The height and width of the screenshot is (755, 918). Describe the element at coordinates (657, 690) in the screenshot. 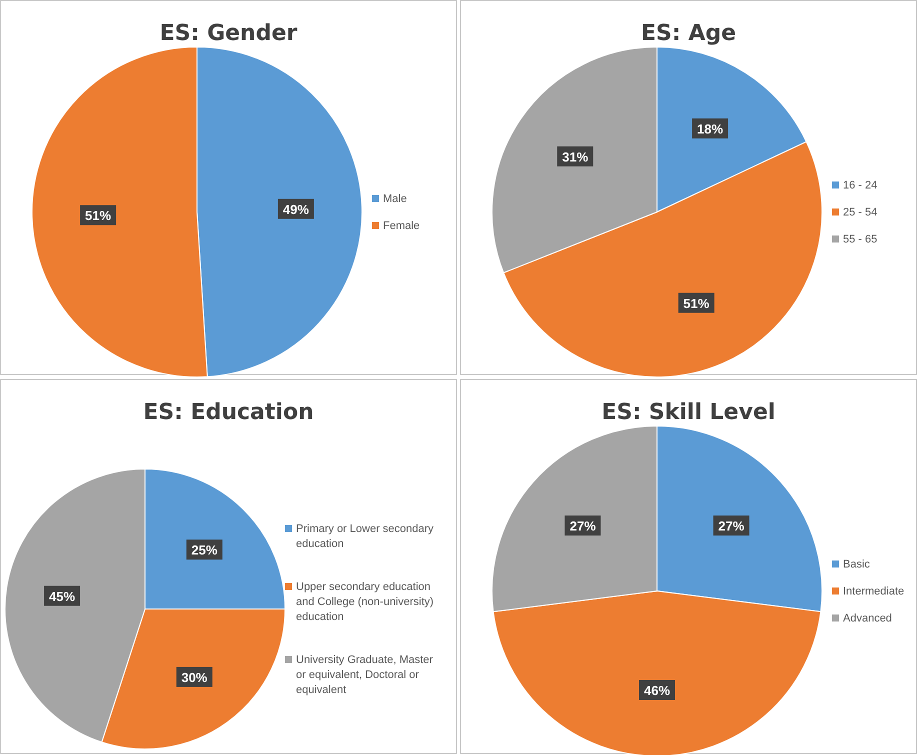

I see `data-label: 46%` at that location.